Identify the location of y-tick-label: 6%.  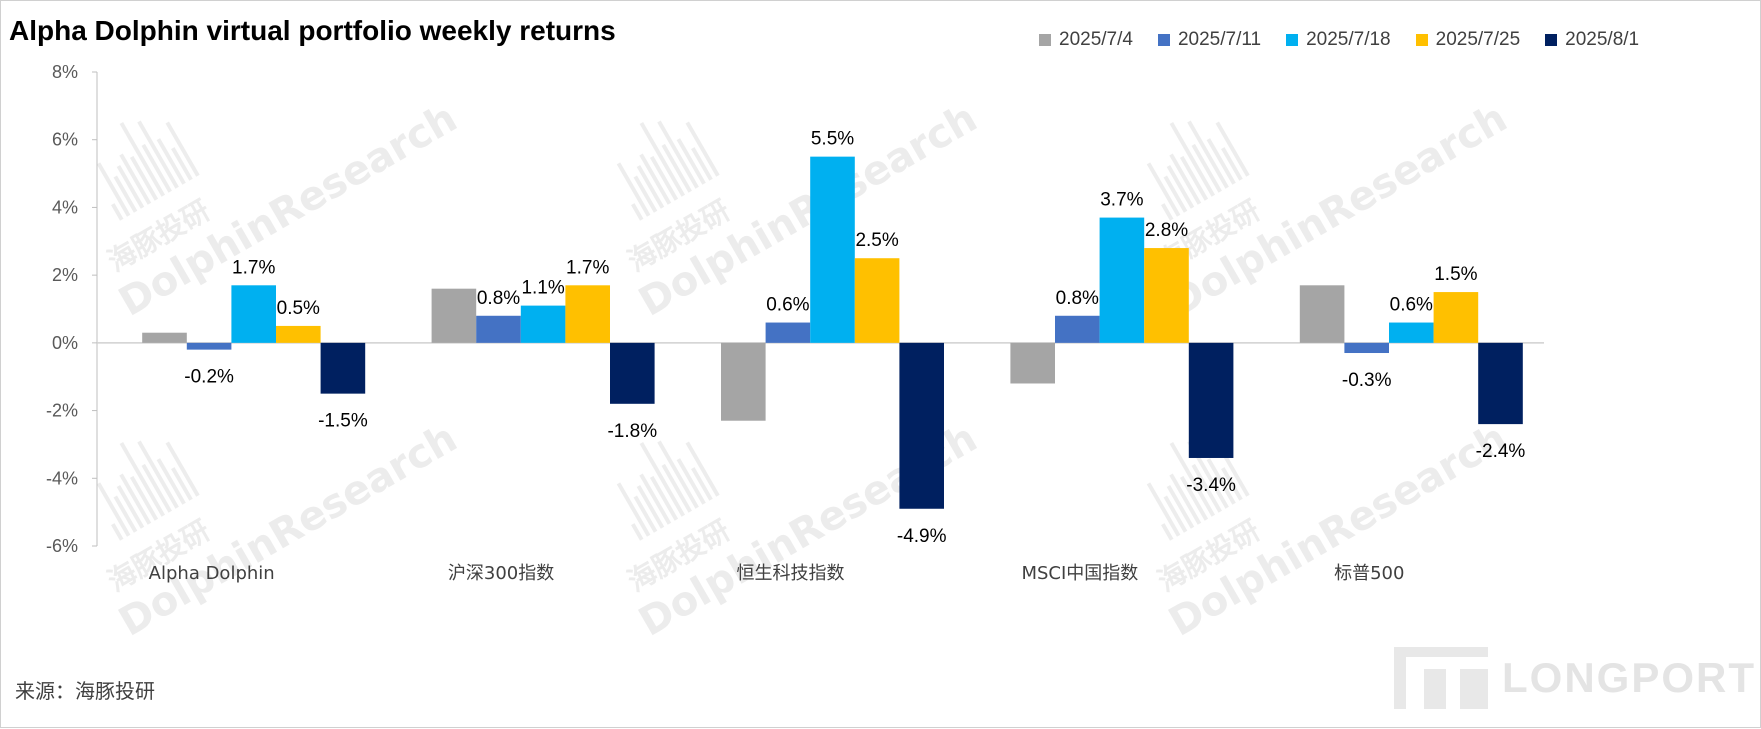
(65, 140).